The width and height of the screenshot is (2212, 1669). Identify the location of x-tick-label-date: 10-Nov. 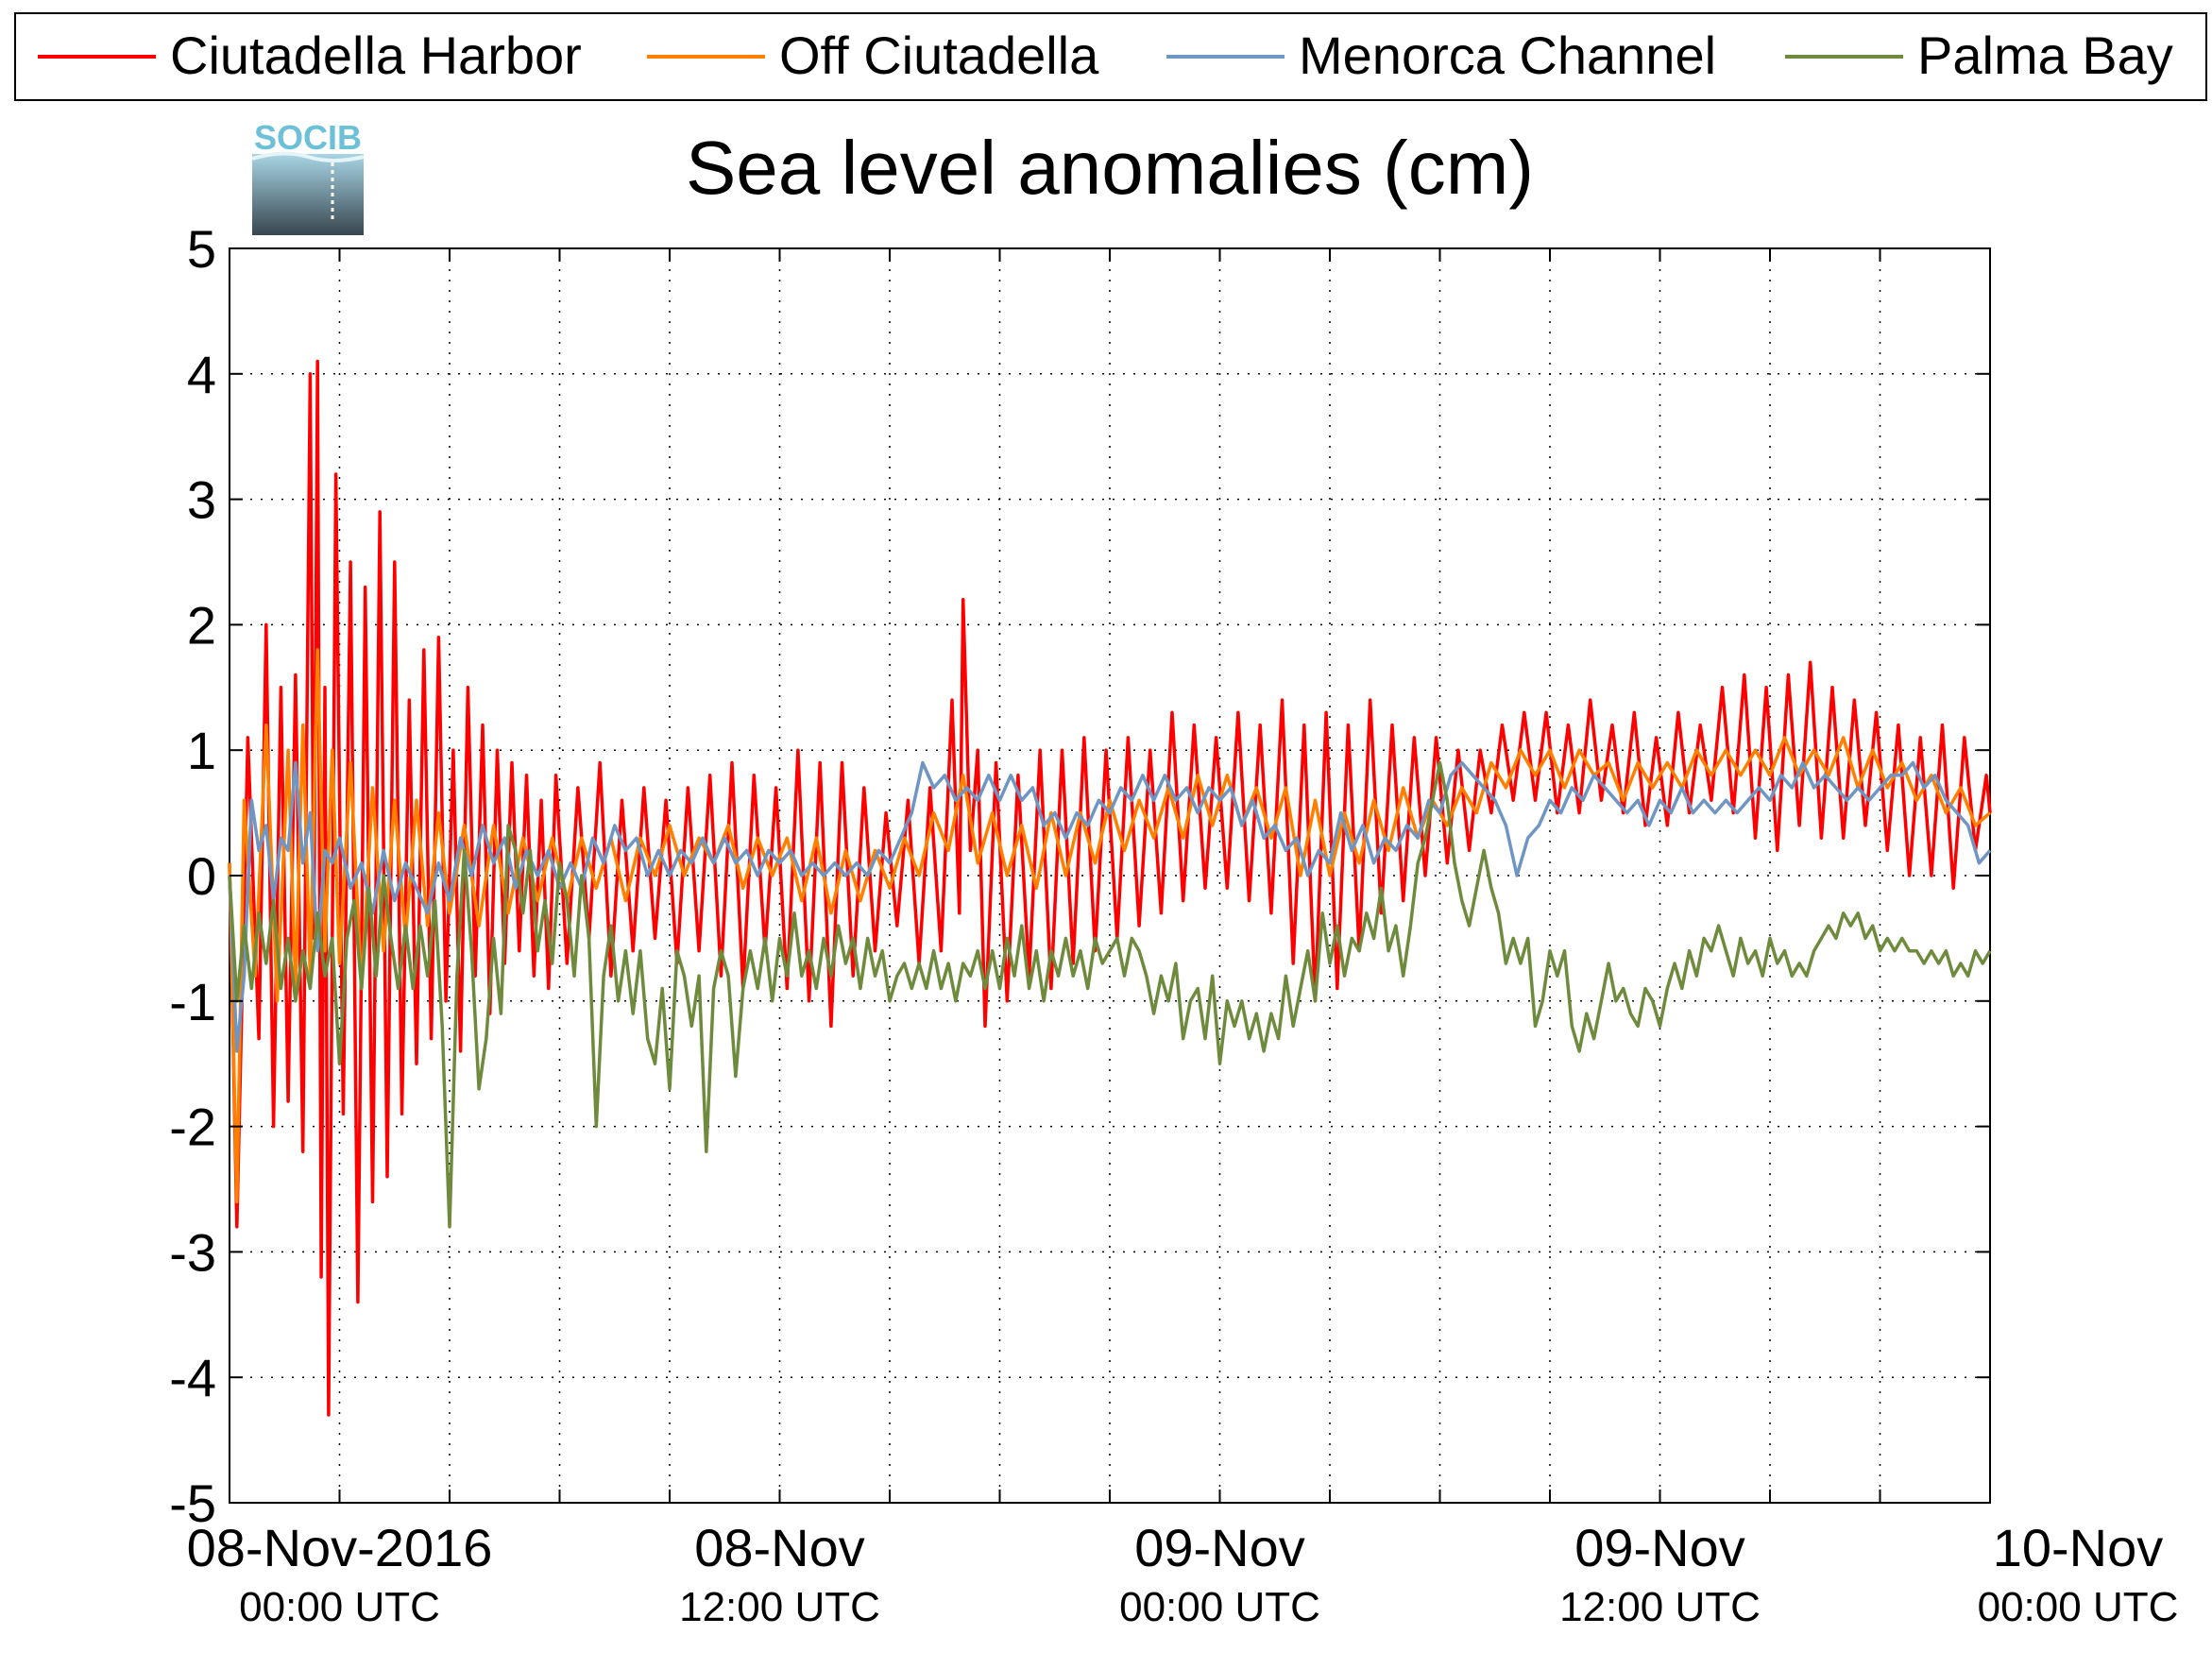
(2078, 1548).